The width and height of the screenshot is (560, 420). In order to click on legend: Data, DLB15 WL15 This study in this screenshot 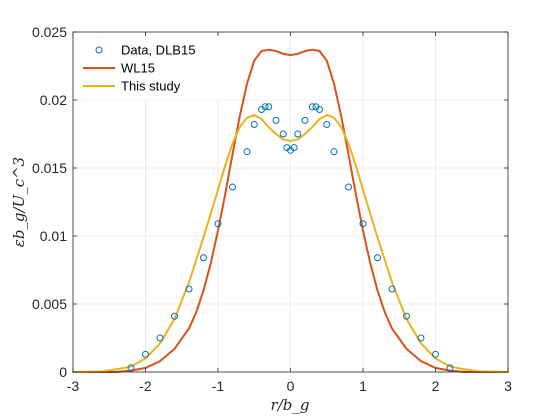, I will do `click(153, 68)`.